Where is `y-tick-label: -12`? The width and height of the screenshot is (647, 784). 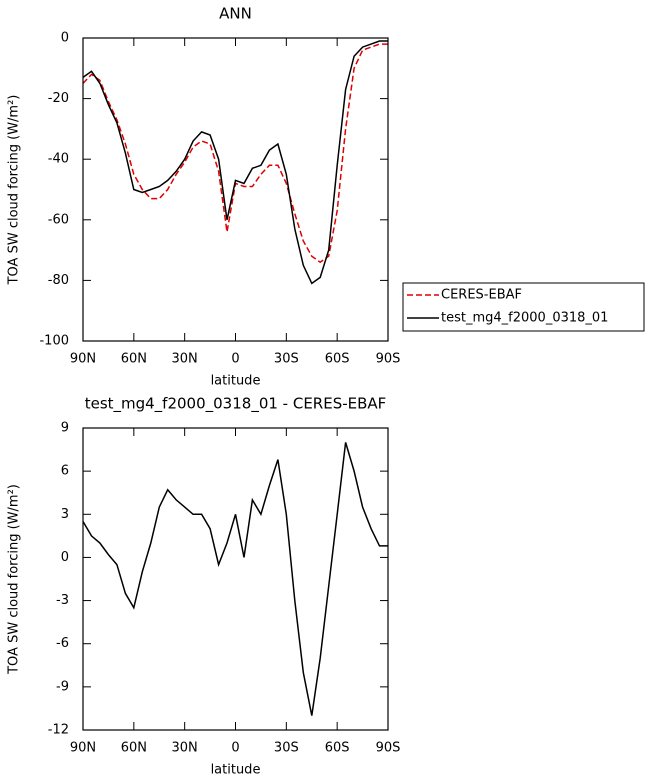 y-tick-label: -12 is located at coordinates (58, 730).